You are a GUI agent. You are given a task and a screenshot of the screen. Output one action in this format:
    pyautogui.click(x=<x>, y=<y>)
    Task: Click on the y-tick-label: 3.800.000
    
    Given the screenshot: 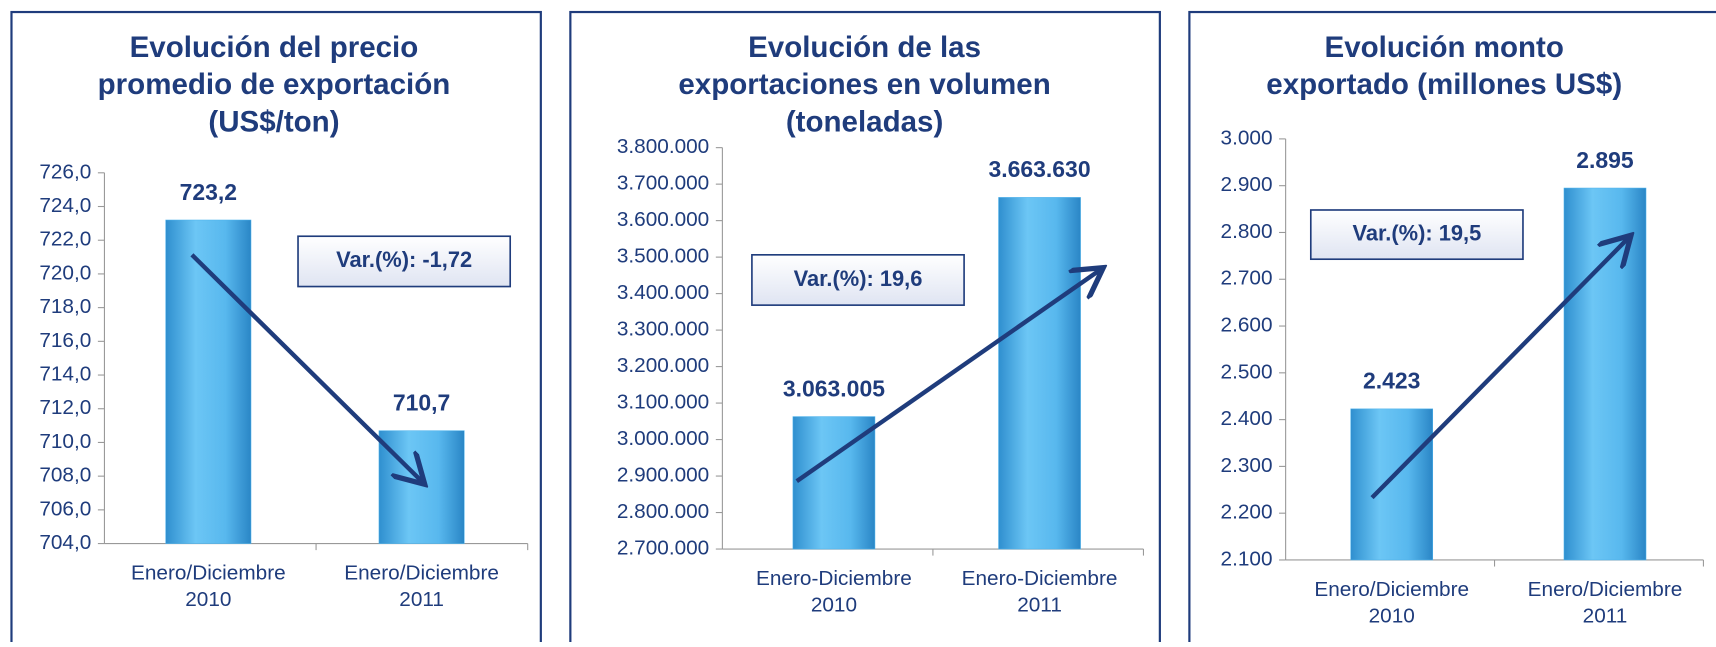 What is the action you would take?
    pyautogui.click(x=663, y=146)
    